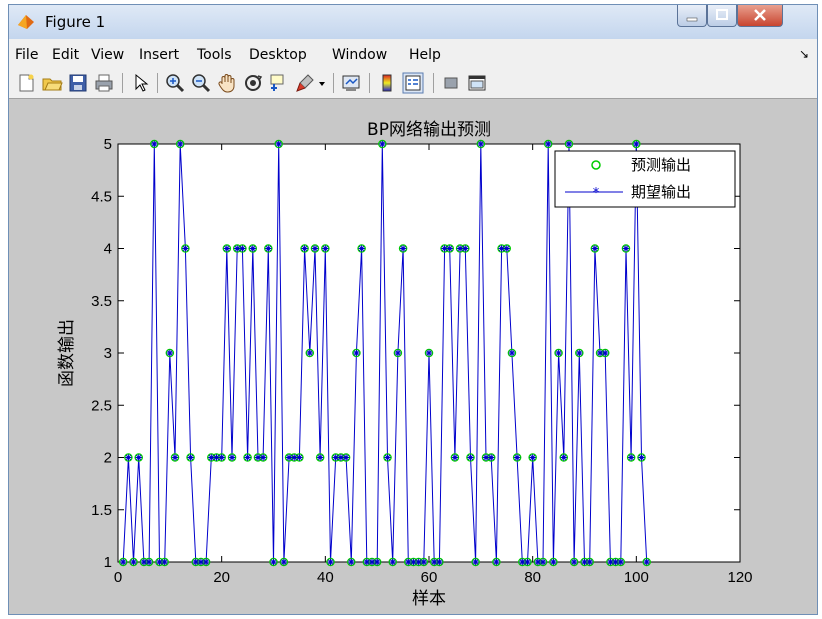 This screenshot has height=619, width=822. I want to click on menu-edit: Edit, so click(66, 55).